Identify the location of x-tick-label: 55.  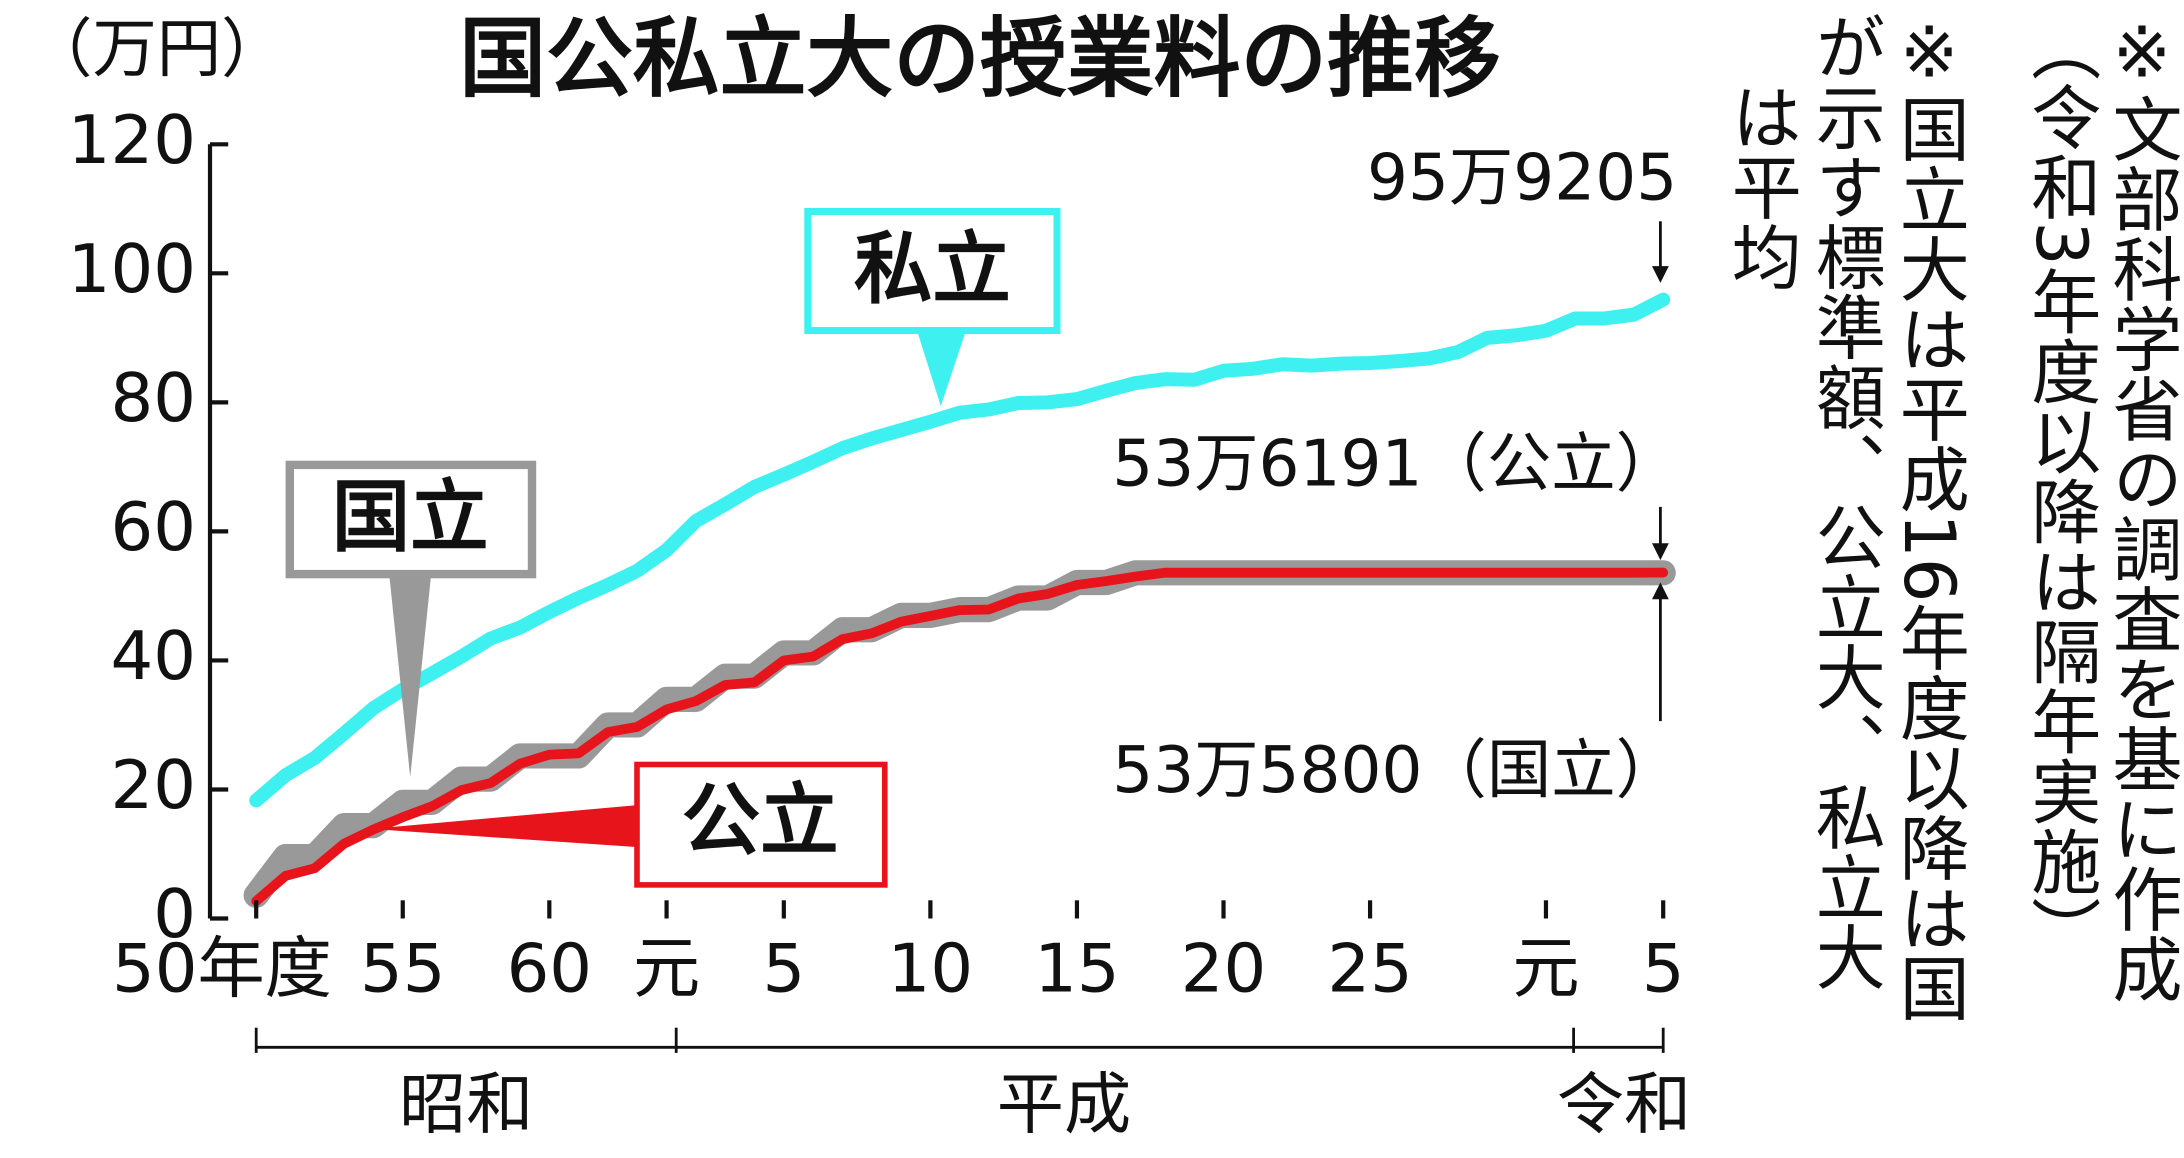
(403, 969).